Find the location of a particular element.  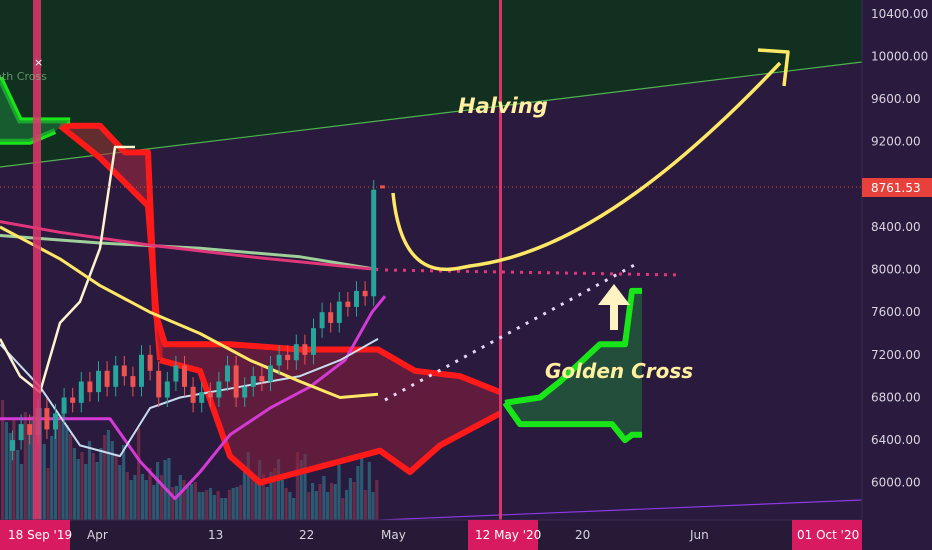

time-highlight-oct-label: 01 Oct '20 is located at coordinates (828, 535).